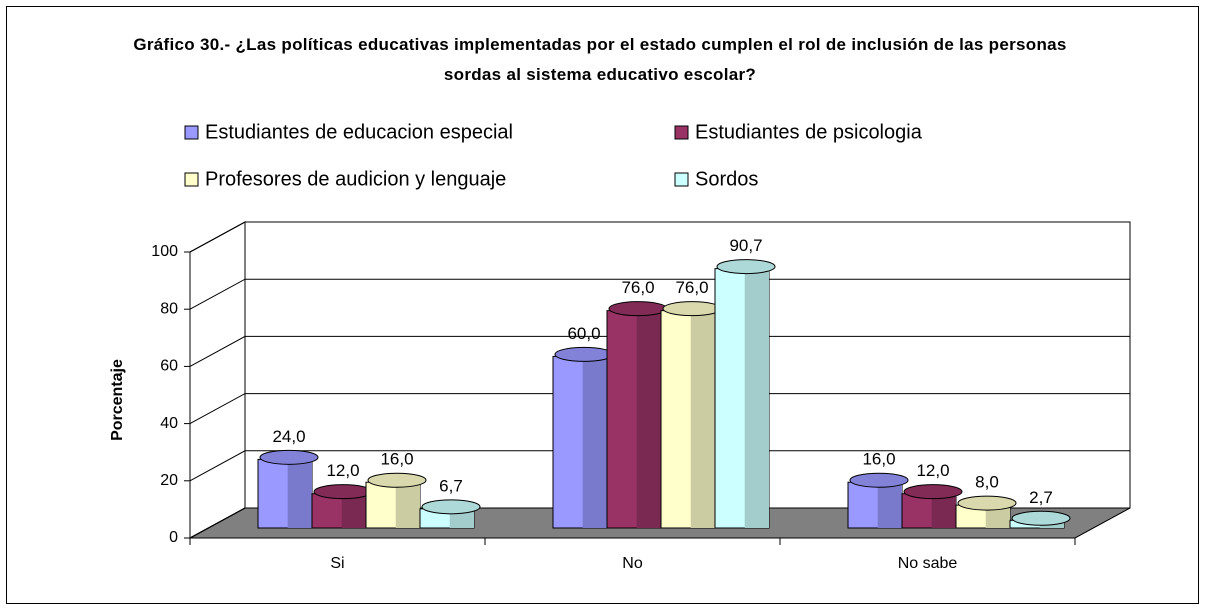 The width and height of the screenshot is (1207, 612). I want to click on y-tick-label: 60, so click(169, 366).